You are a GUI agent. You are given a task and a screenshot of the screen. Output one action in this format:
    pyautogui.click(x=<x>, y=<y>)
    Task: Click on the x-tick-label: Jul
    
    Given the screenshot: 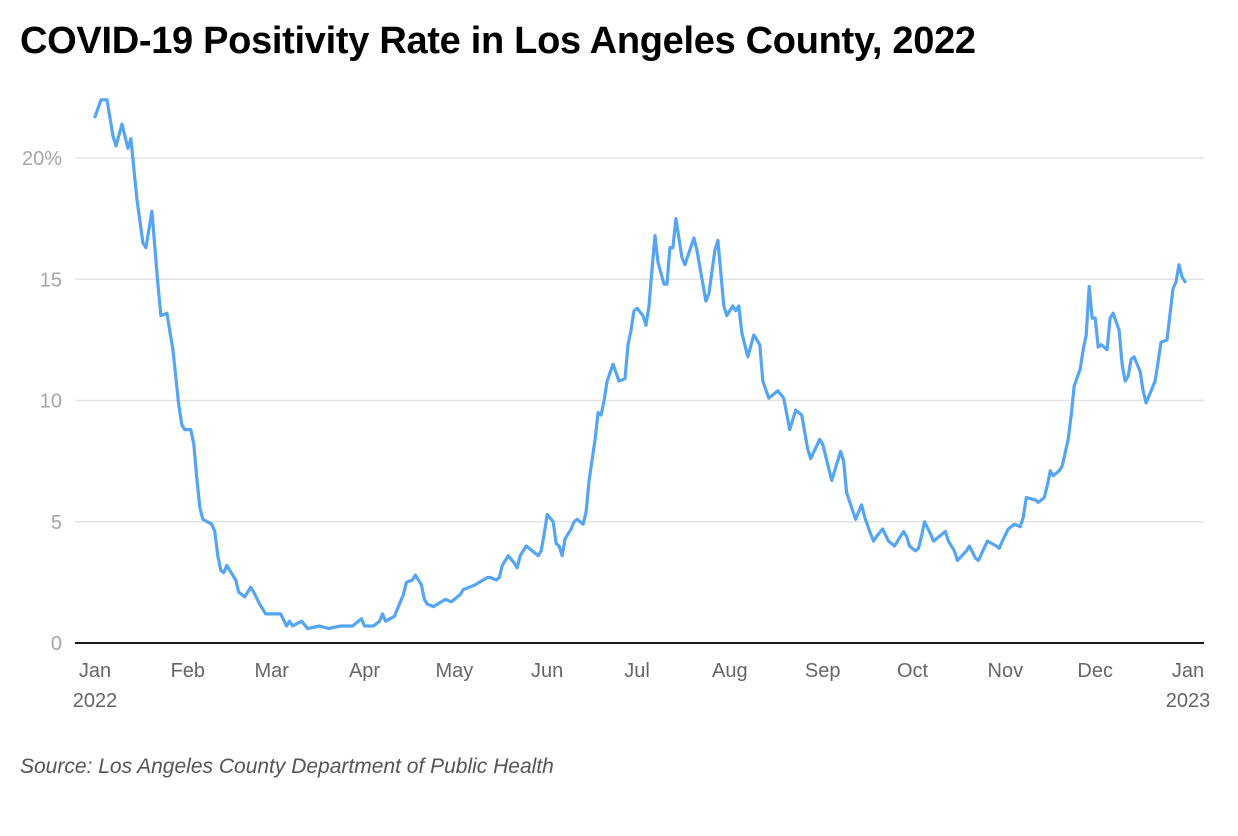 What is the action you would take?
    pyautogui.click(x=637, y=671)
    